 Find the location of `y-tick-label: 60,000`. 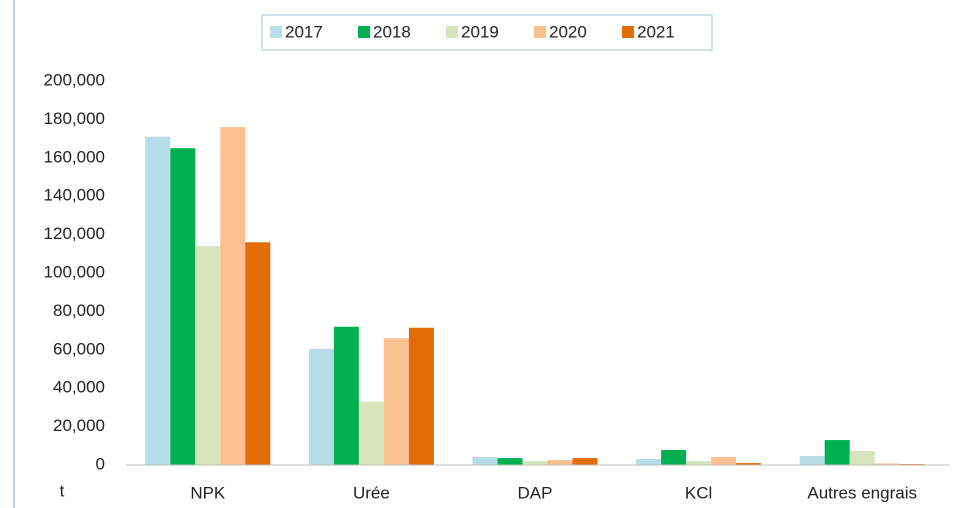

y-tick-label: 60,000 is located at coordinates (79, 348).